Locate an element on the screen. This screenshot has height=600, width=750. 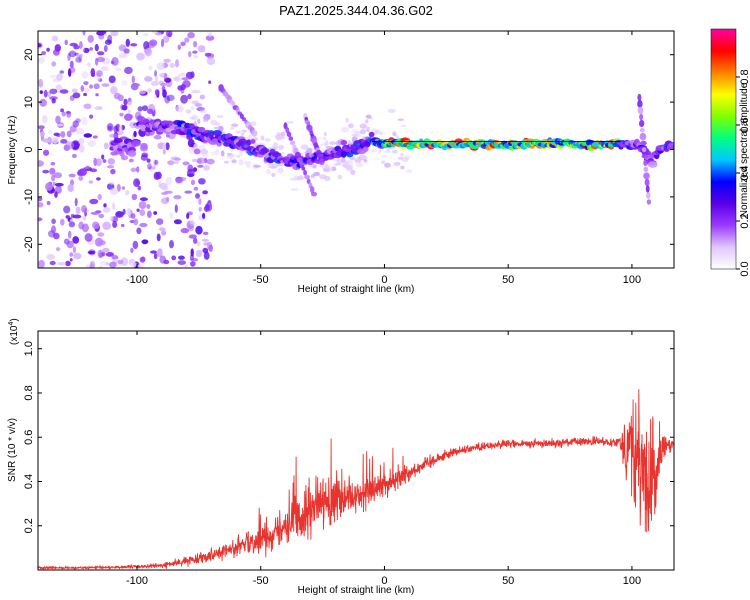
colorbar-label: Normalized spectral amplitude is located at coordinates (744, 149).